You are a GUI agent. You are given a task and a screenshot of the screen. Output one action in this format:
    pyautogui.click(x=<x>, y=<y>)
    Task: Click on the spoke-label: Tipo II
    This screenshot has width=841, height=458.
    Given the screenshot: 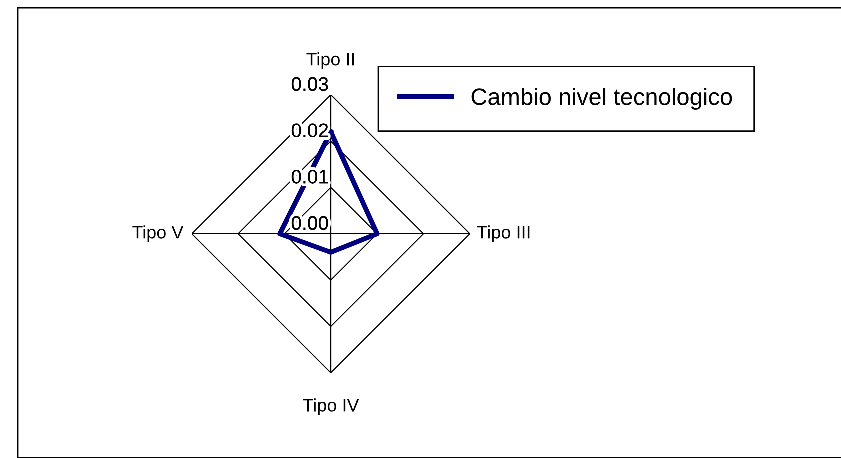 What is the action you would take?
    pyautogui.click(x=330, y=61)
    